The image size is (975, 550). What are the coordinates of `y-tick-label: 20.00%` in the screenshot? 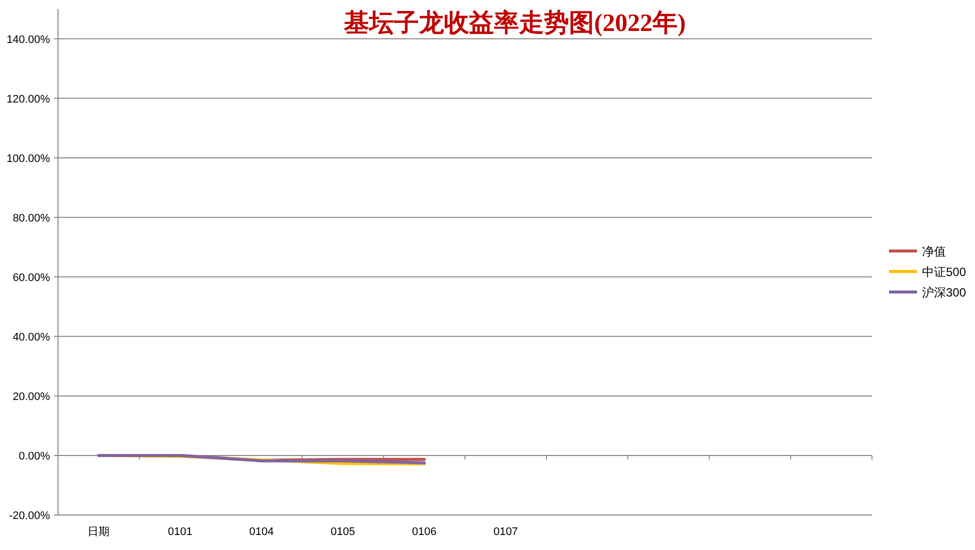 It's located at (31, 396).